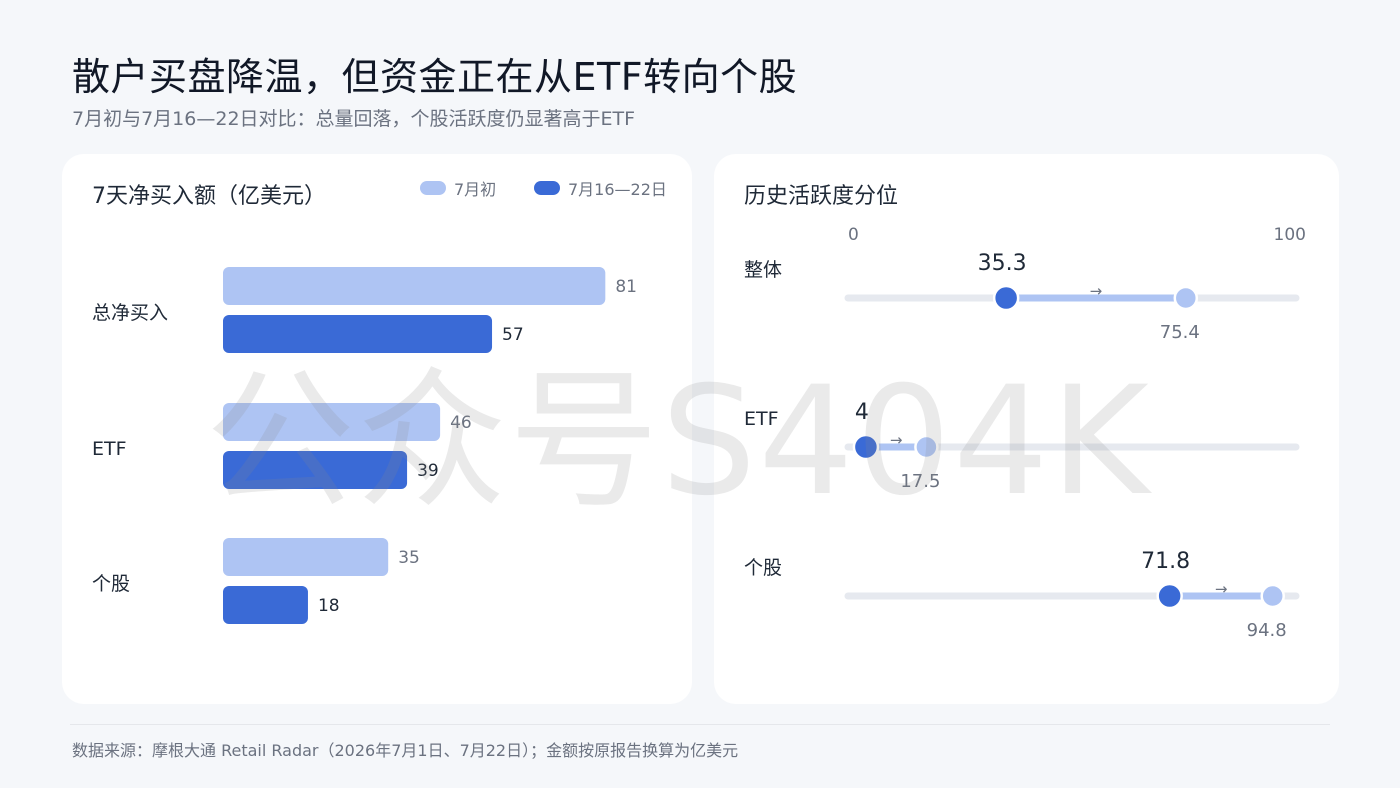 Image resolution: width=1400 pixels, height=788 pixels. I want to click on footer-divider, so click(700, 724).